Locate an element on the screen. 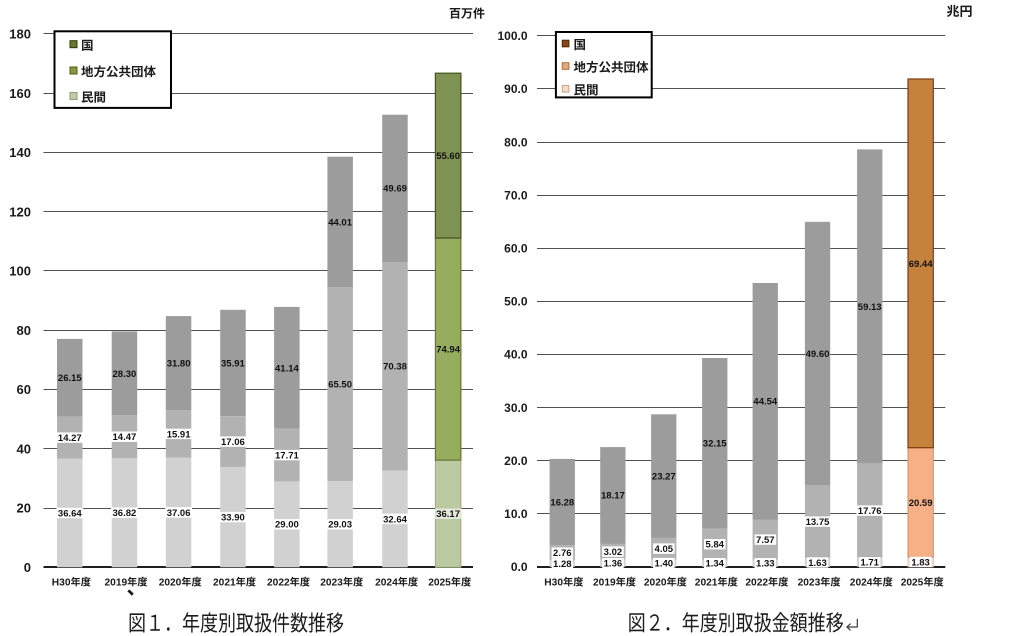 This screenshot has width=1016, height=636. svg-text: 55.60 is located at coordinates (448, 156).